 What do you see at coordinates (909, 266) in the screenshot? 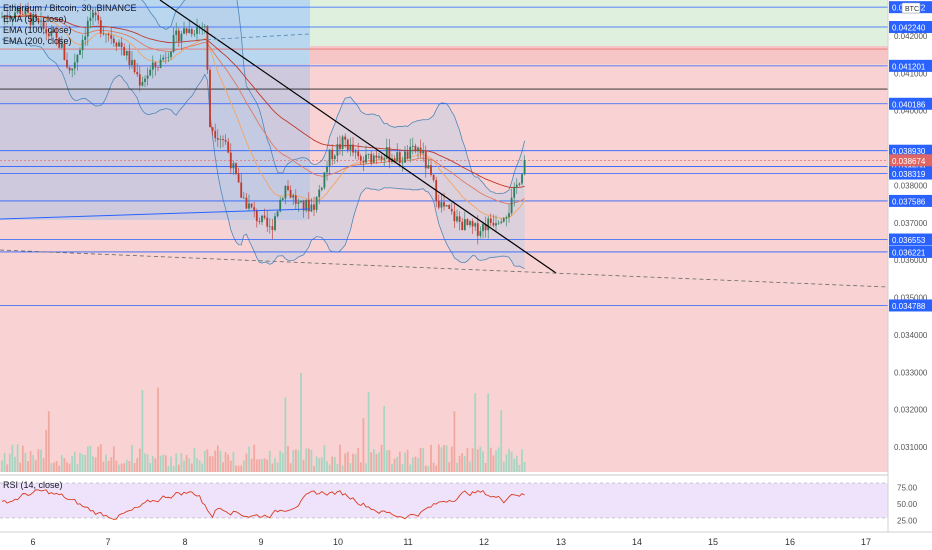
I see `price-axis` at bounding box center [909, 266].